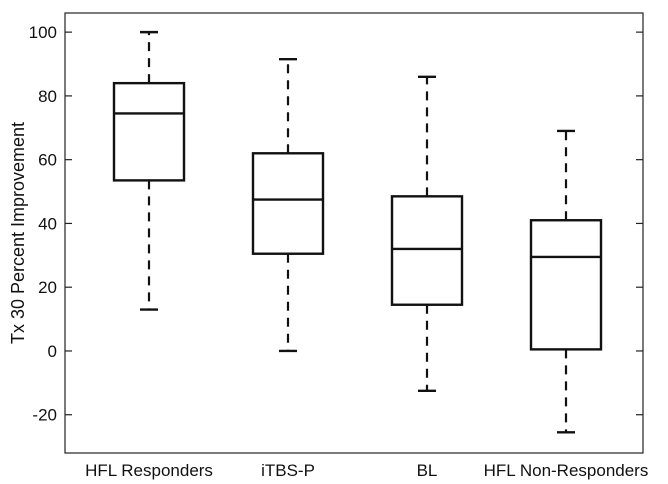 Image resolution: width=668 pixels, height=484 pixels. I want to click on x-category-label: HFL Non-Responders, so click(566, 470).